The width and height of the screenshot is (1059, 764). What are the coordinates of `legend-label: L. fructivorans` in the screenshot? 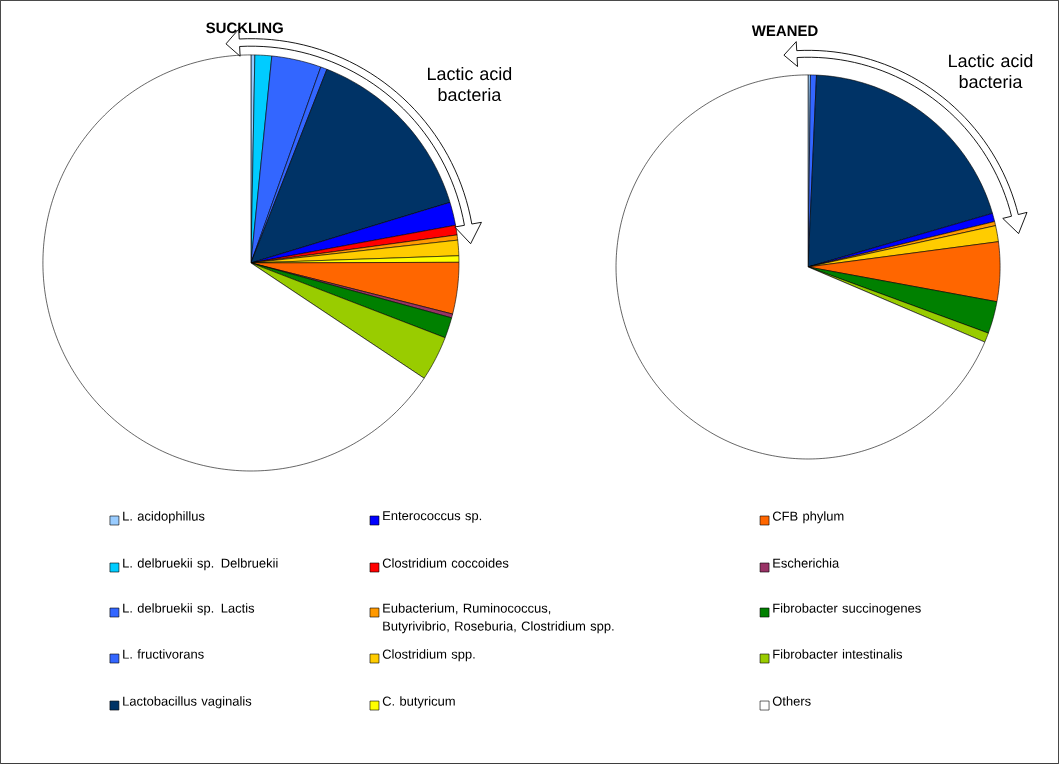 It's located at (163, 654).